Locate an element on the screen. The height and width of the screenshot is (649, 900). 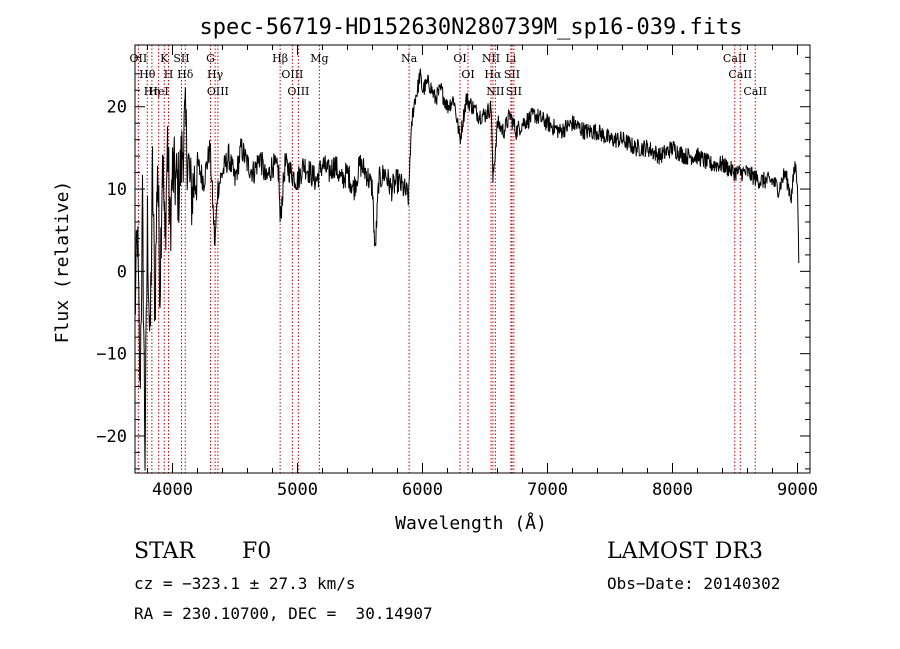
obs-date: Obs−Date: 20140302 is located at coordinates (694, 583).